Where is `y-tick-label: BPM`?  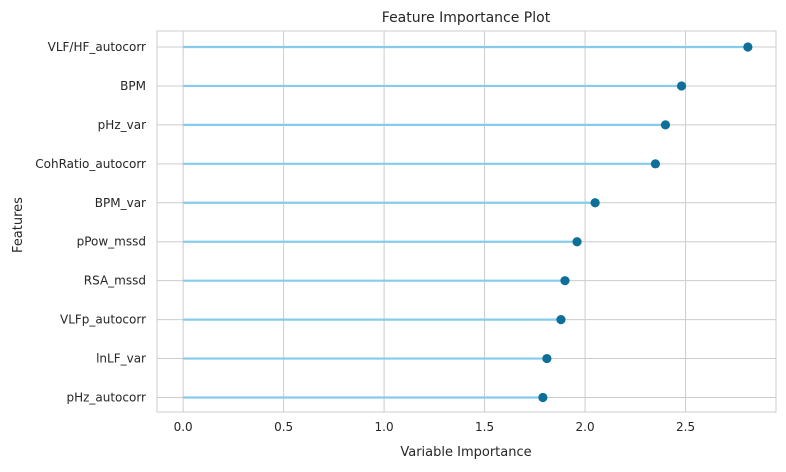 y-tick-label: BPM is located at coordinates (133, 86).